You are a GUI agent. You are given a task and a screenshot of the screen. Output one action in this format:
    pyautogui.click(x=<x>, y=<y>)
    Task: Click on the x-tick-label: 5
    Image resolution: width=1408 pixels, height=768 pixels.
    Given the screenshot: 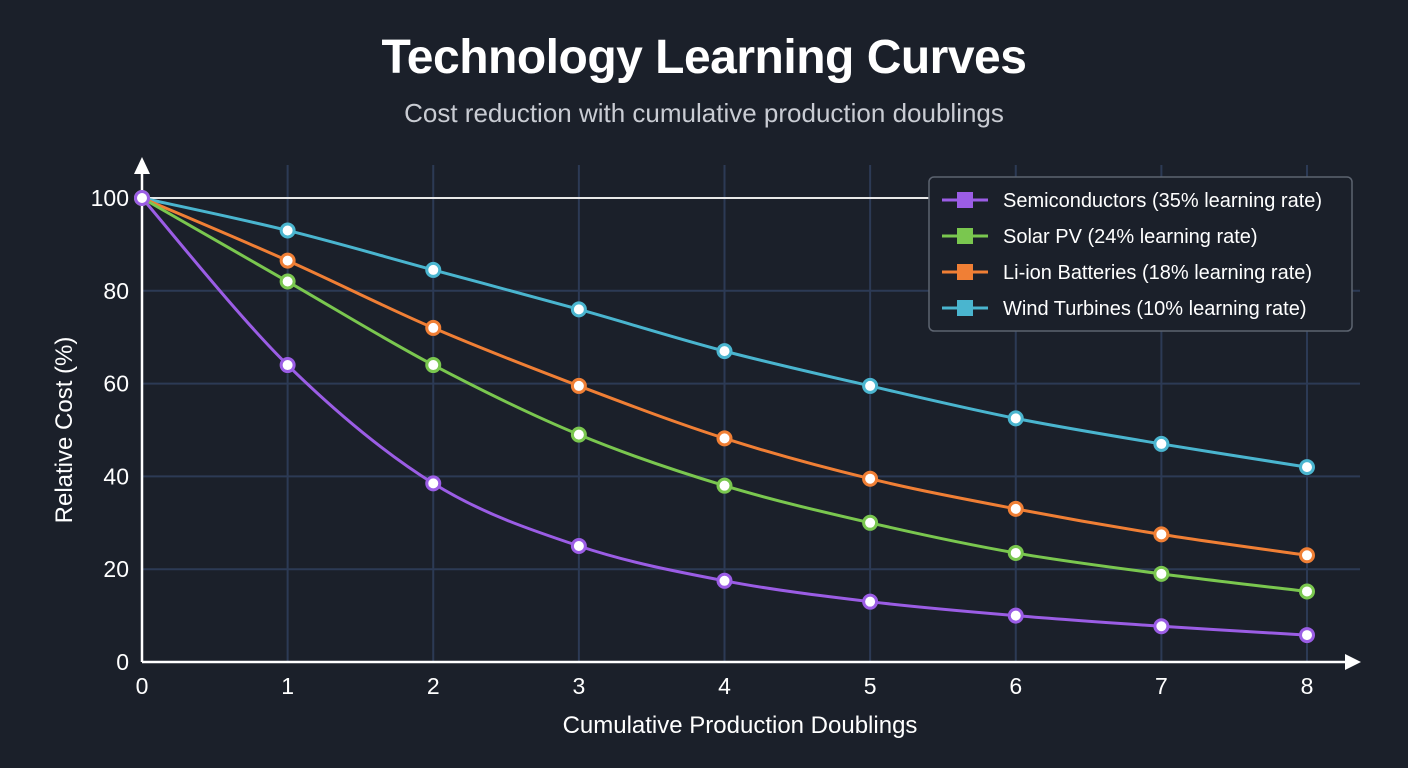 What is the action you would take?
    pyautogui.click(x=870, y=686)
    